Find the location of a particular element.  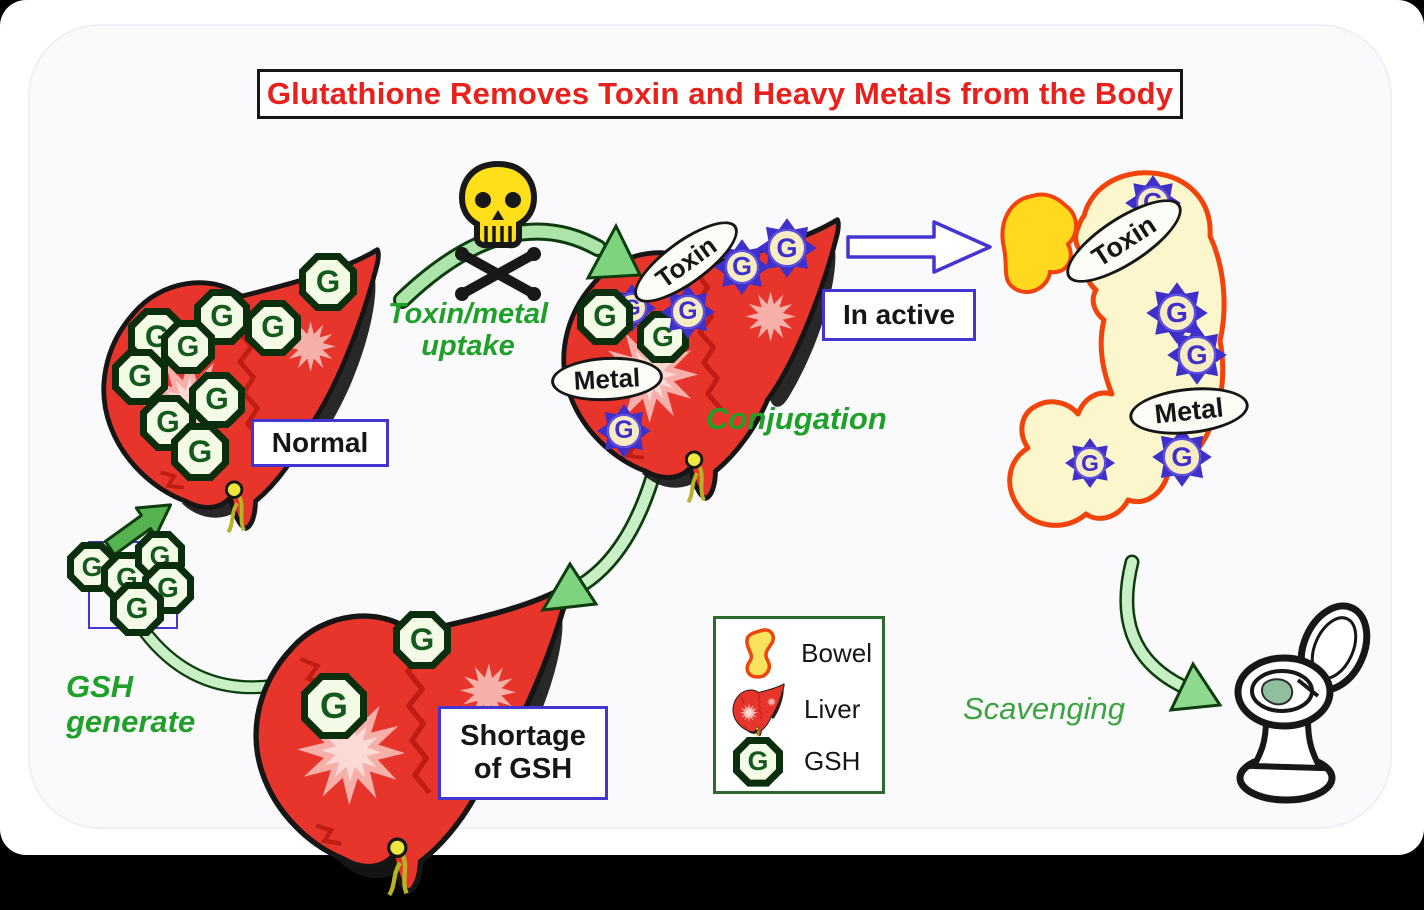

legend-label: GSH is located at coordinates (832, 761).